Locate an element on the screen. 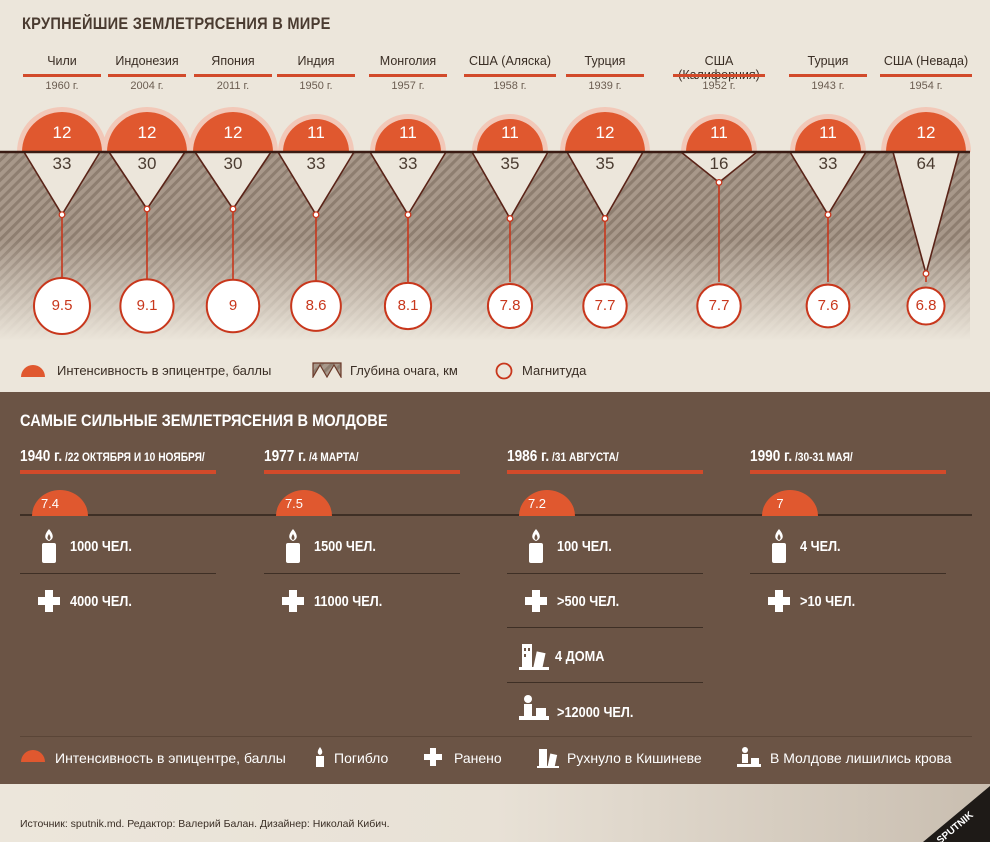 The image size is (990, 842). quake-country: Индонезия is located at coordinates (147, 61).